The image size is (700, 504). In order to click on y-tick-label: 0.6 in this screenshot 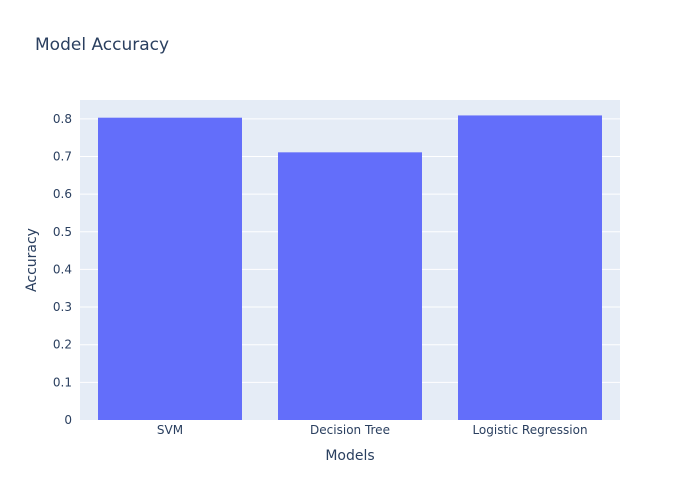, I will do `click(62, 194)`.